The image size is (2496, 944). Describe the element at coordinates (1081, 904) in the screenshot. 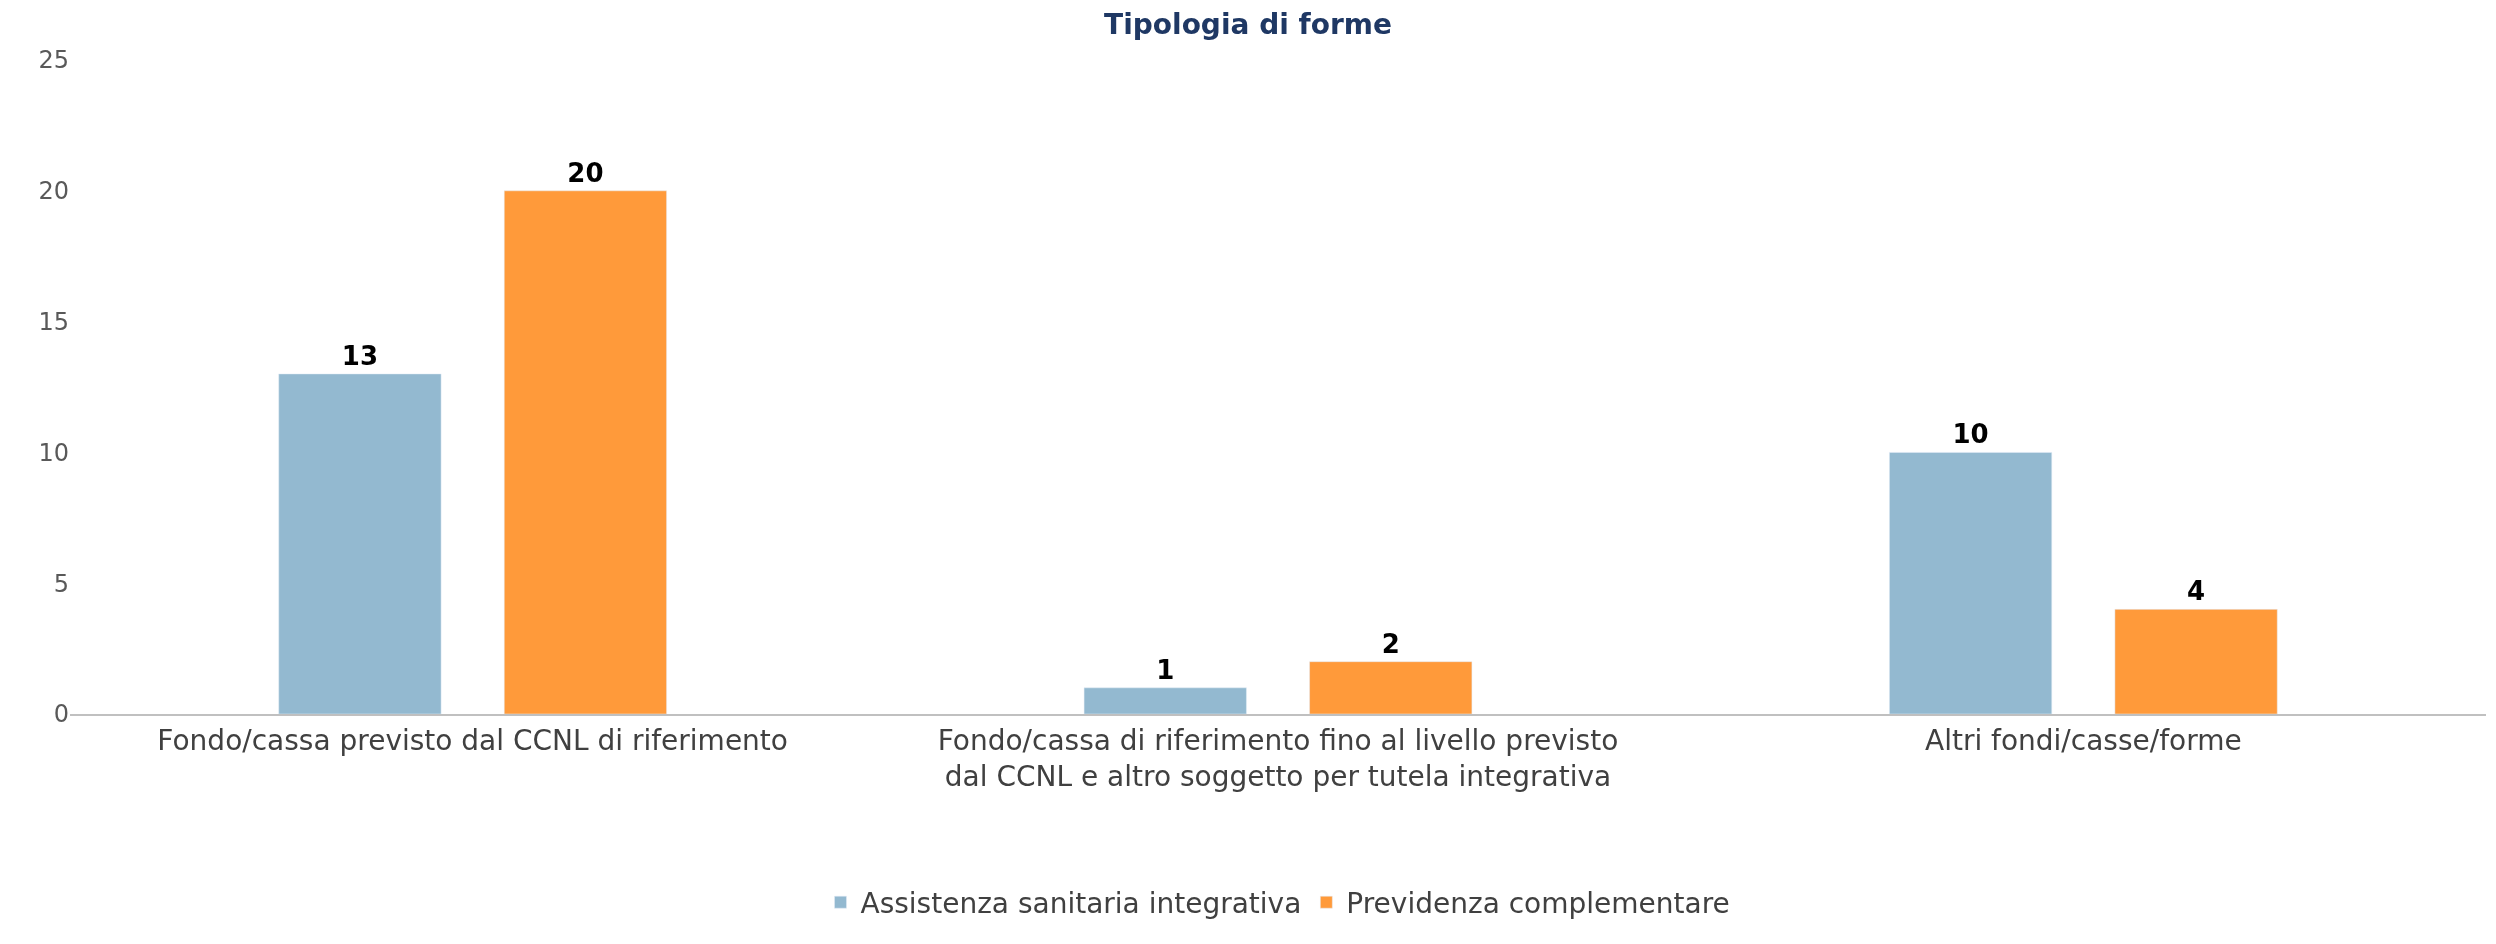

I see `legend-label: Assistenza sanitaria integrativa` at that location.